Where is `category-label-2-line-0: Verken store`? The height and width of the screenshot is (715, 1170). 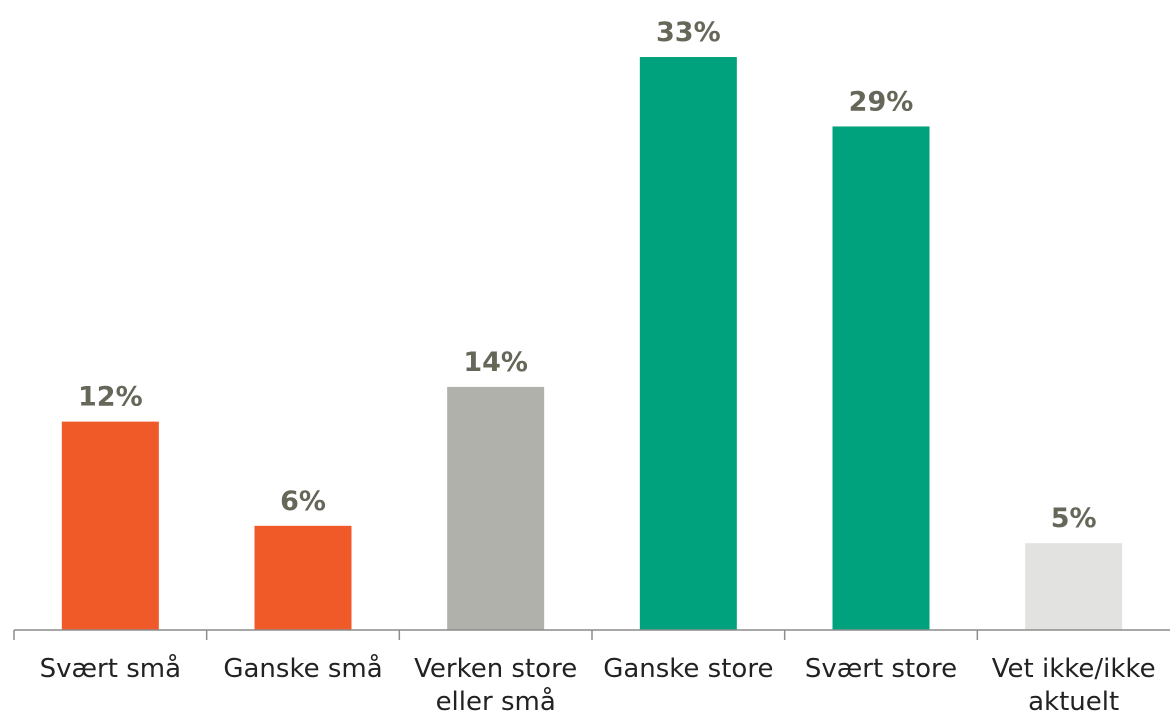 category-label-2-line-0: Verken store is located at coordinates (495, 669).